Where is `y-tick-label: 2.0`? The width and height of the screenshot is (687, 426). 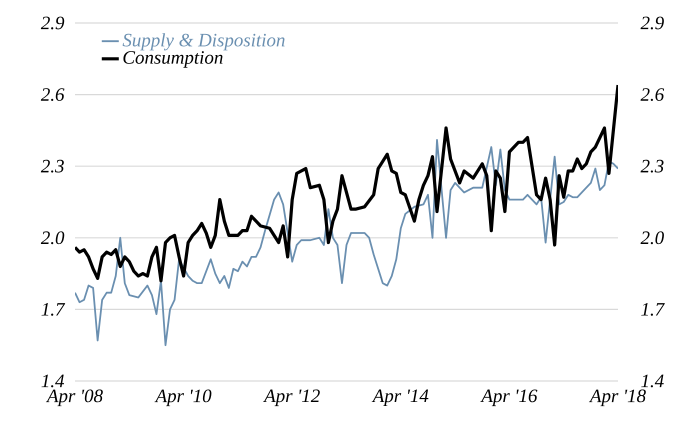
y-tick-label: 2.0 is located at coordinates (52, 237).